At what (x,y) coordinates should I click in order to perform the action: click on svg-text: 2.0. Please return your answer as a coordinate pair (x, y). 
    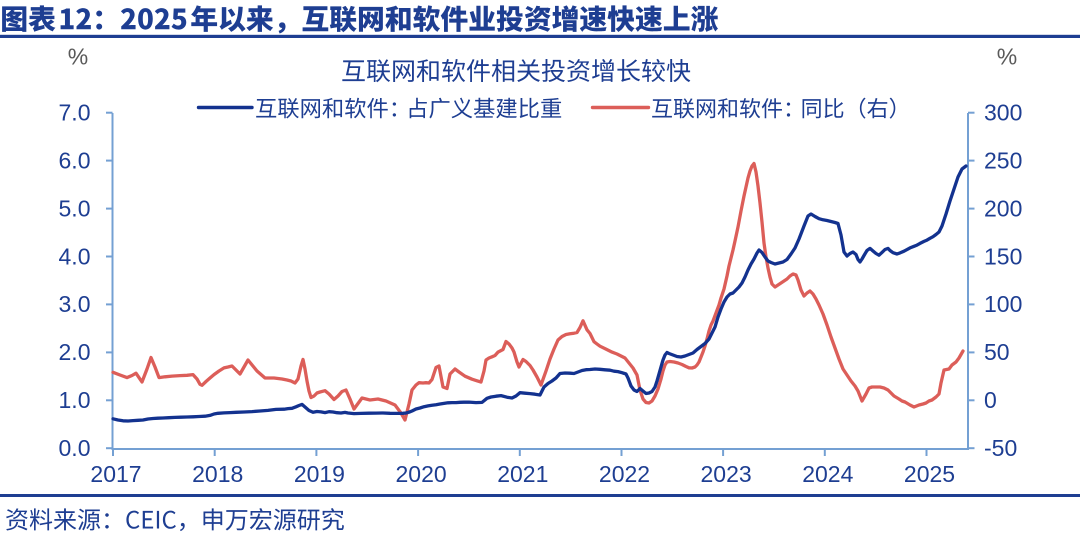
    Looking at the image, I should click on (75, 352).